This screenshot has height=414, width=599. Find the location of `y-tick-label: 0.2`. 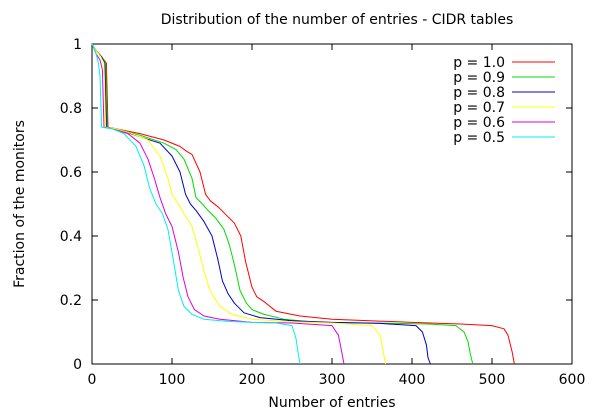

y-tick-label: 0.2 is located at coordinates (71, 301).